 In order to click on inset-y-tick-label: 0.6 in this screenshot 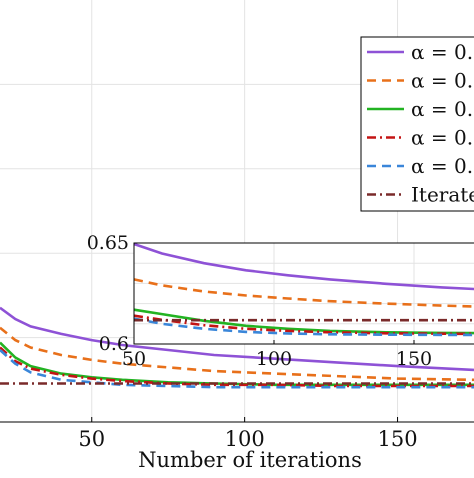, I will do `click(114, 344)`.